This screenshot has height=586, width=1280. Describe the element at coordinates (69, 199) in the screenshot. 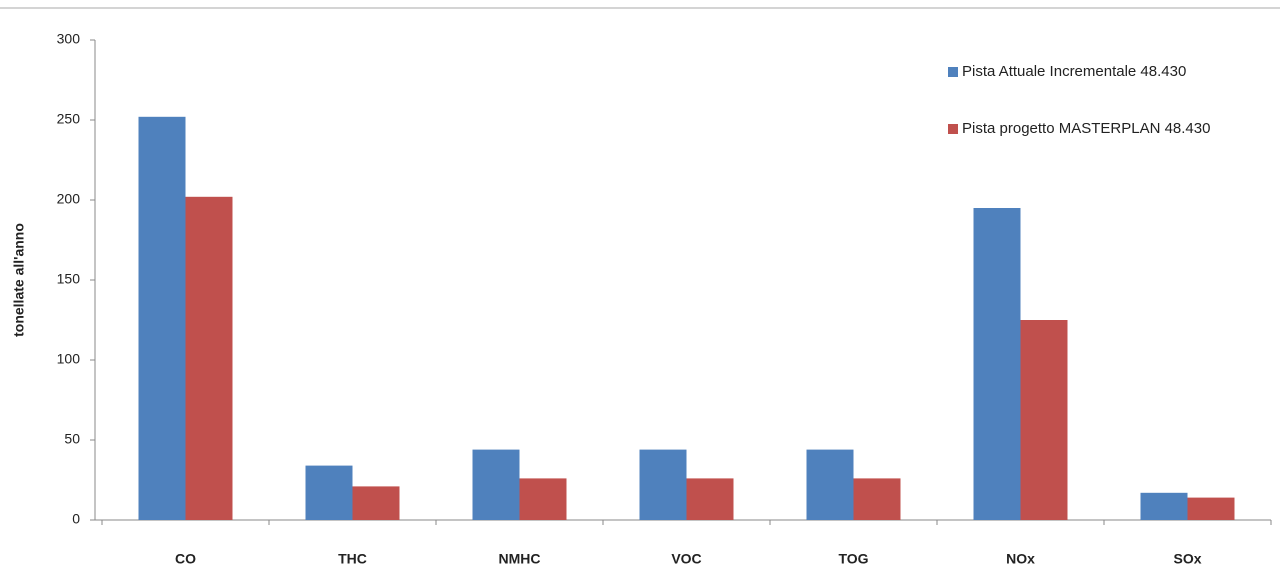

I see `y-tick-label: 200` at that location.